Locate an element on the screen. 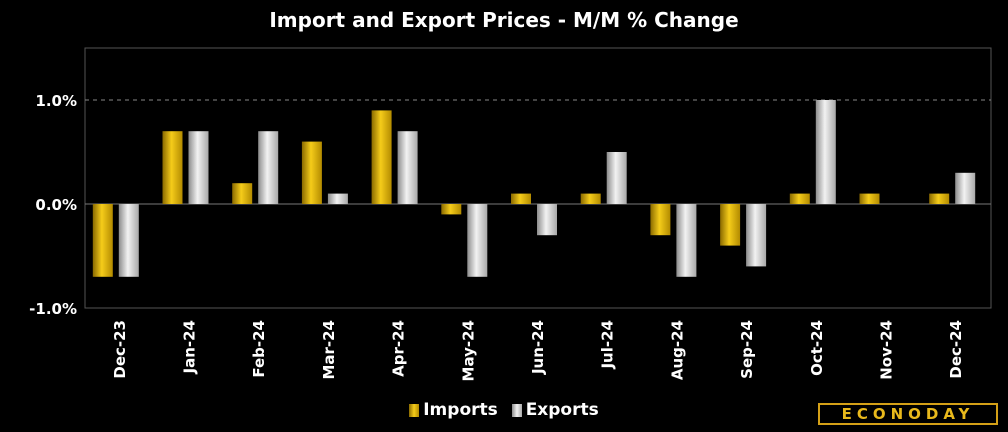  legend-item-exports: Exports is located at coordinates (555, 410).